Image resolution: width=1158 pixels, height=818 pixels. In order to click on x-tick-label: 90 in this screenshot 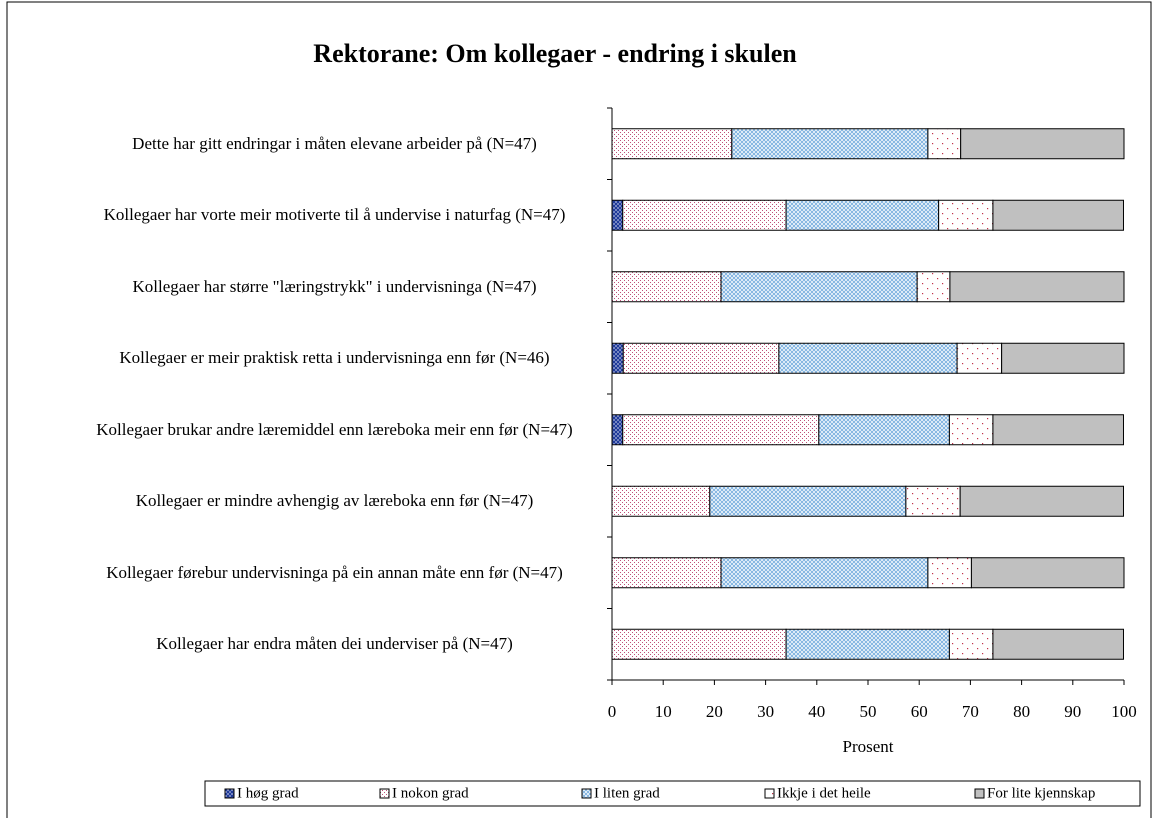, I will do `click(1072, 711)`.